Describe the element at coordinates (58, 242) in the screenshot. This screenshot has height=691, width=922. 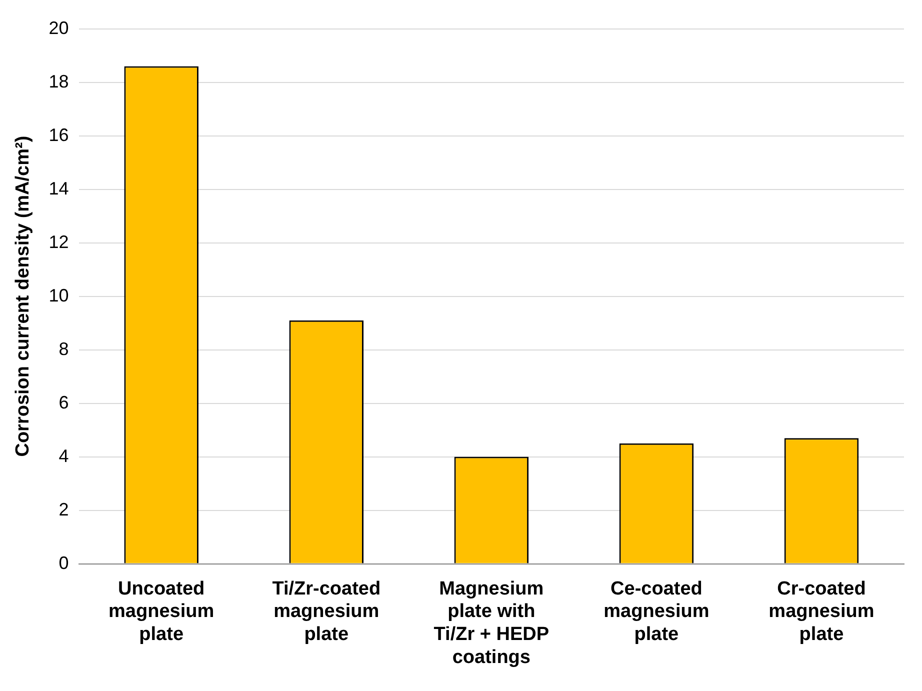
I see `y-tick-label: 12` at that location.